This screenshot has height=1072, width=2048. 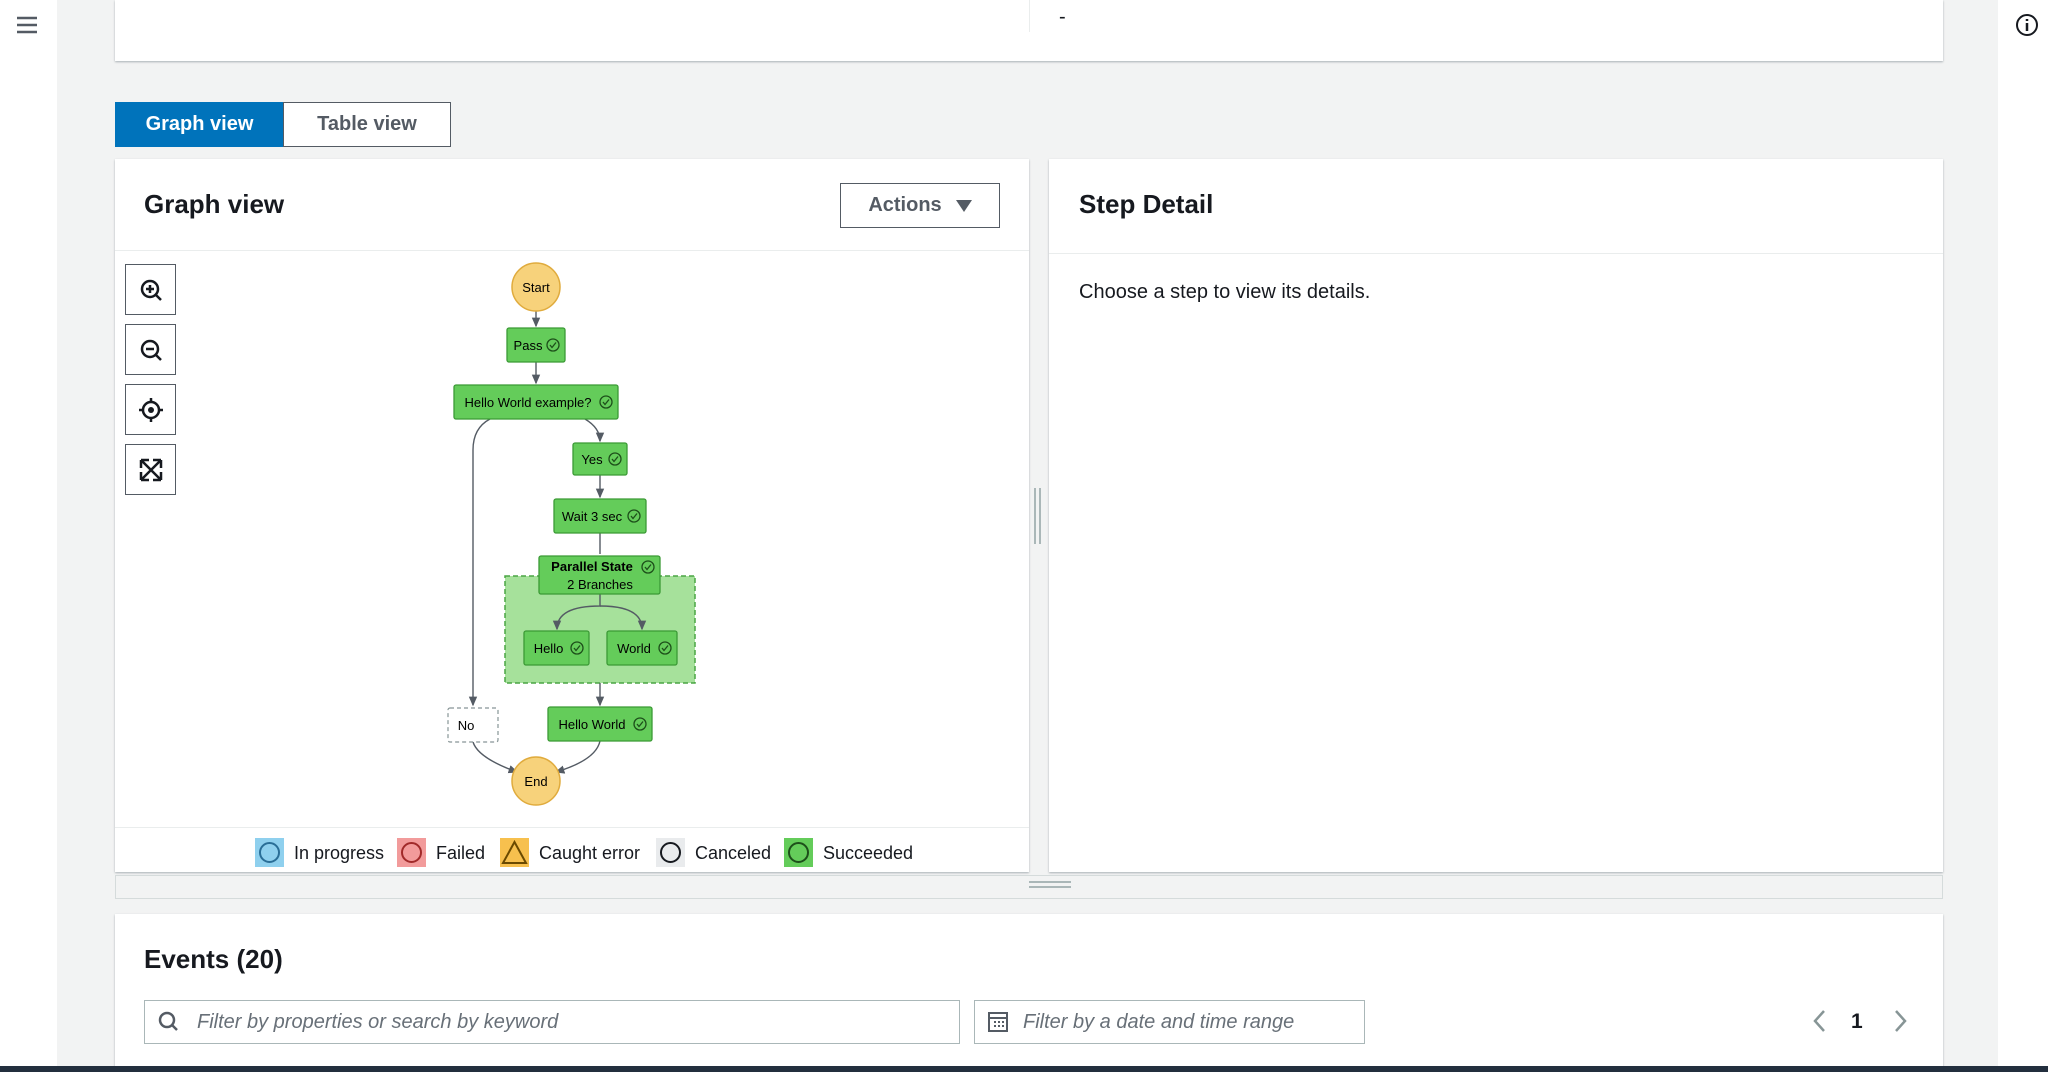 I want to click on calendar-icon, so click(x=998, y=1022).